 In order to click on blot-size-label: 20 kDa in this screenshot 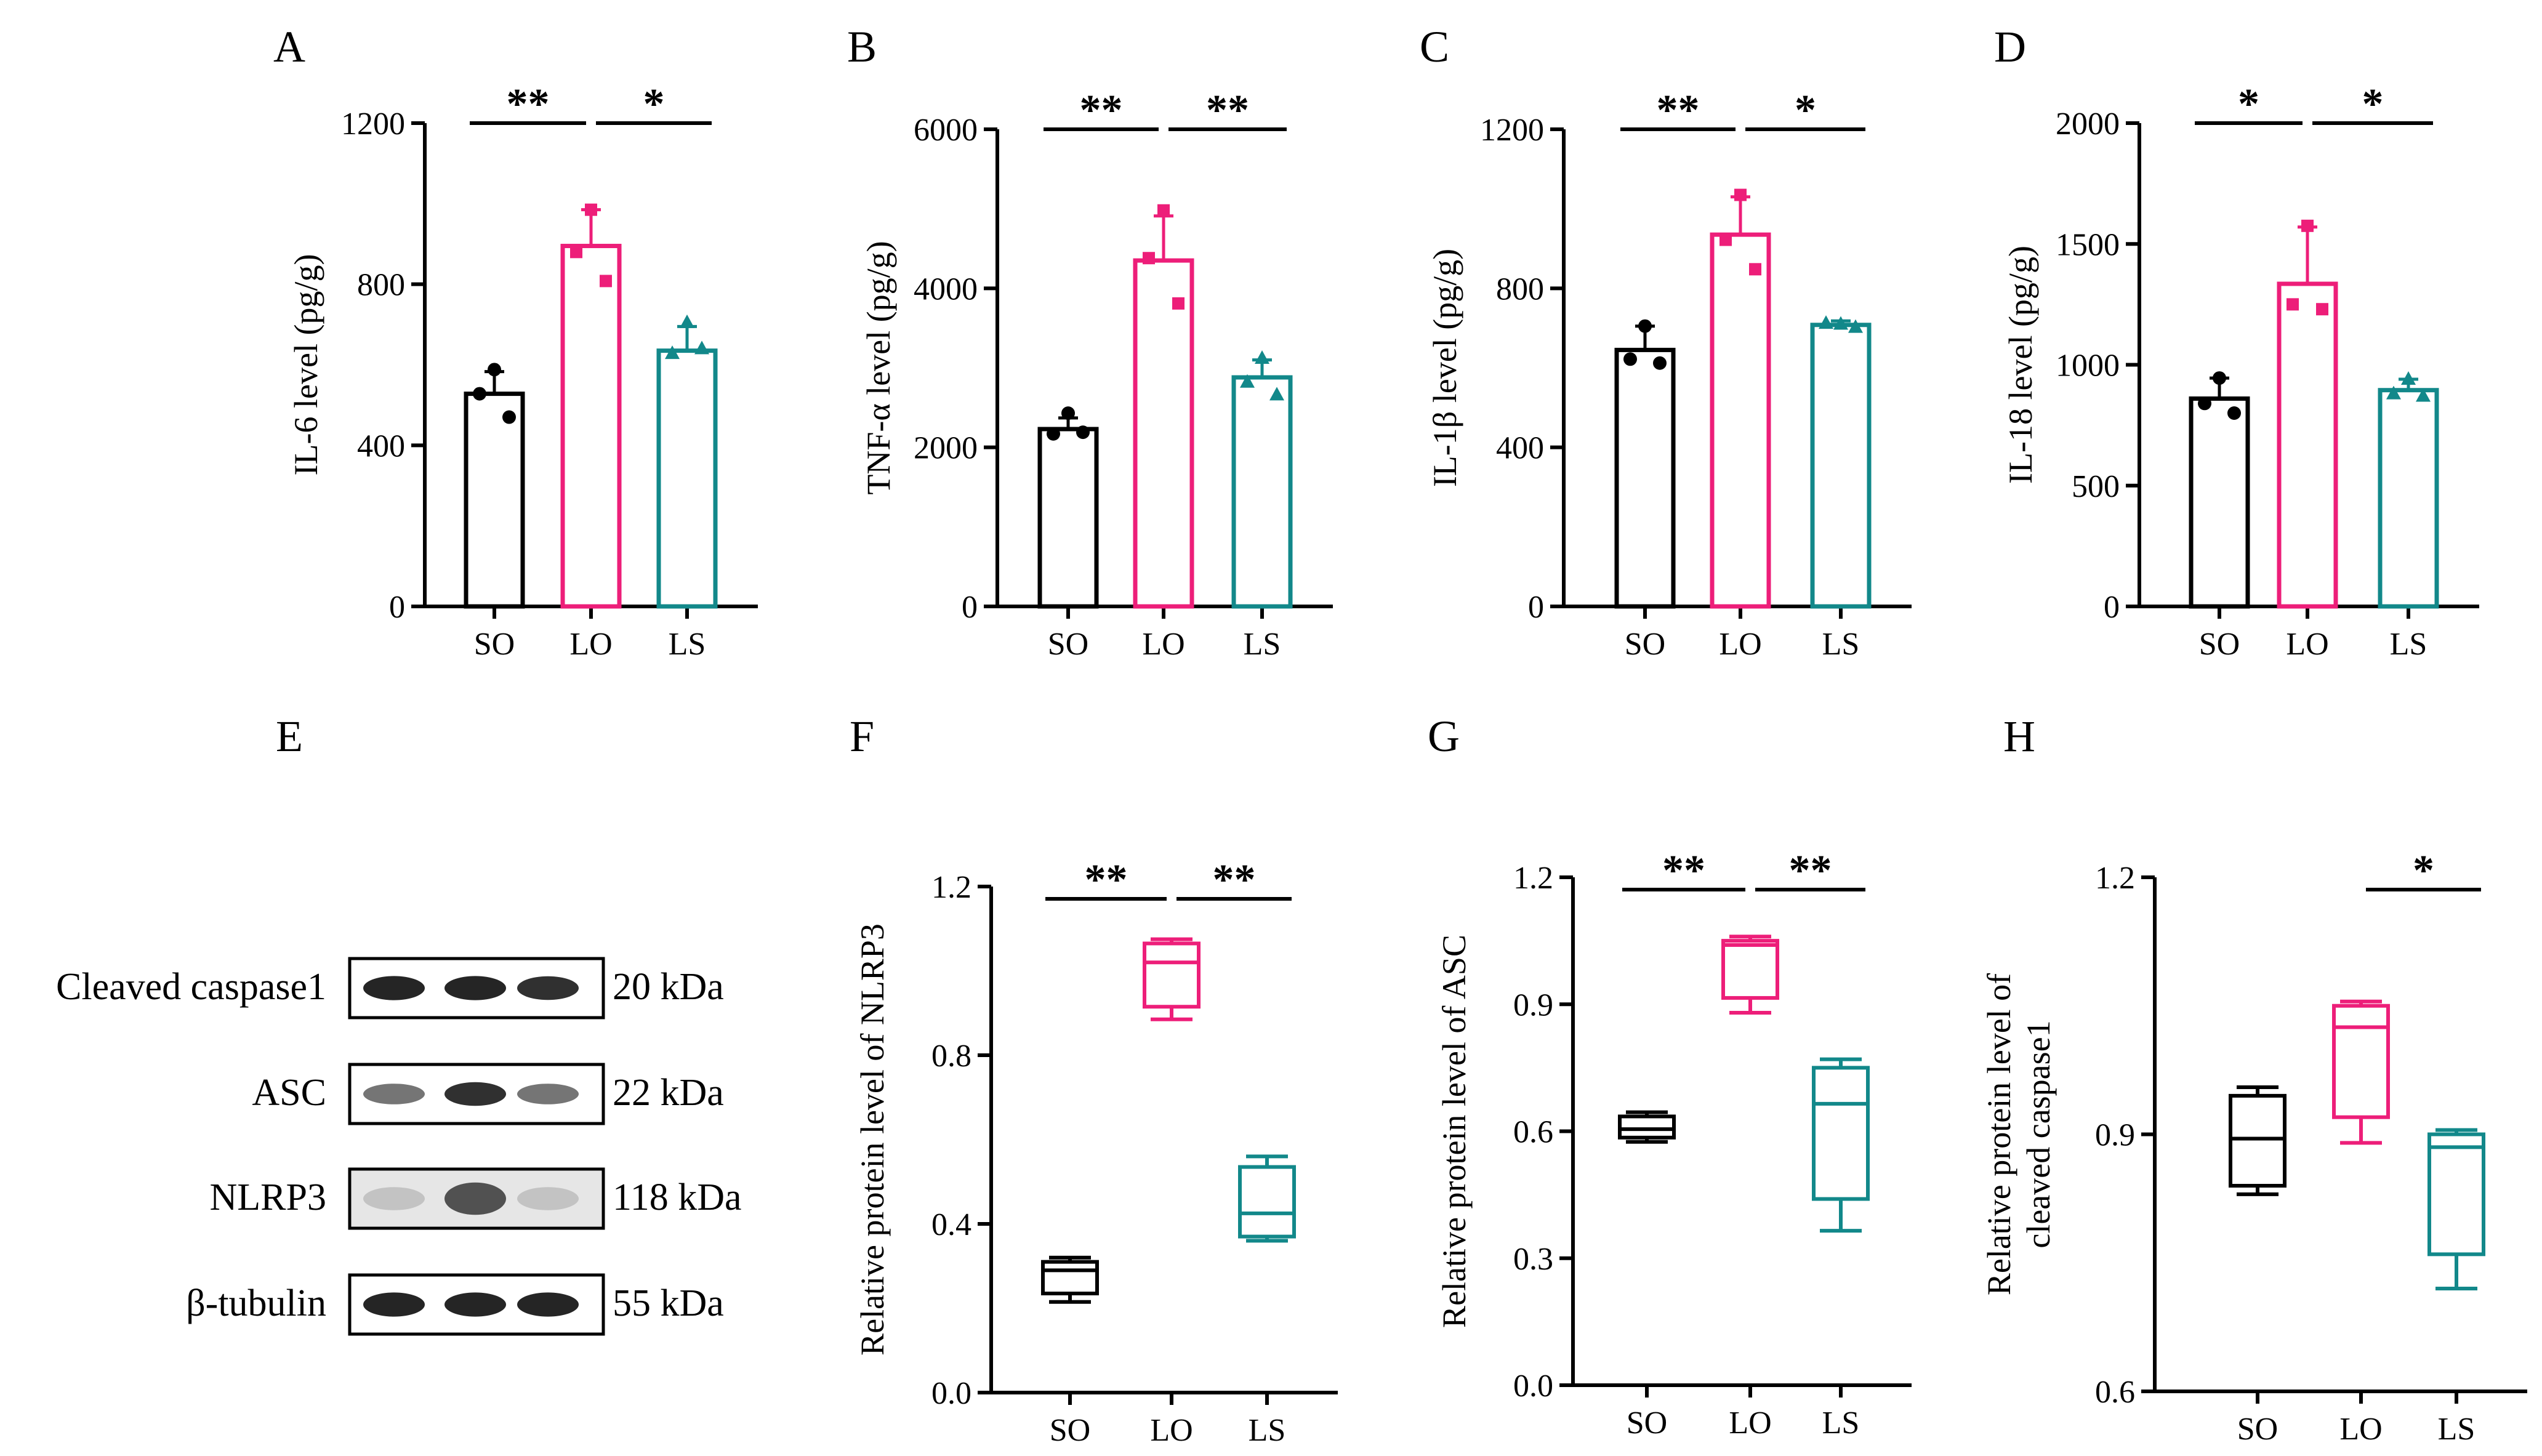, I will do `click(668, 987)`.